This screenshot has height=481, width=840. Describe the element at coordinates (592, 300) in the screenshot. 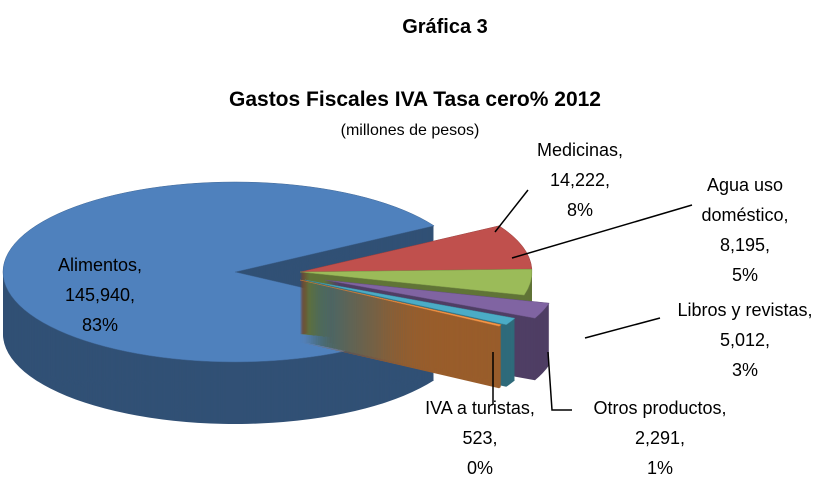

I see `leader-lines` at that location.